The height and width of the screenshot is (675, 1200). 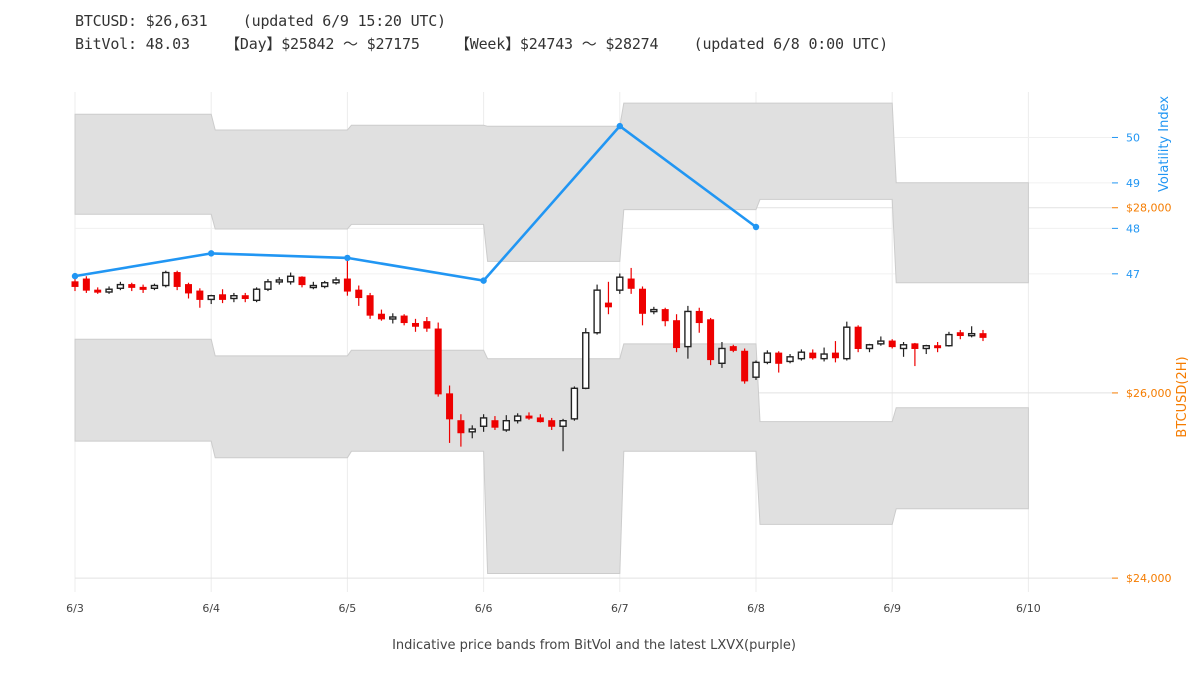 I want to click on x-tick-label: 6/7, so click(x=620, y=608).